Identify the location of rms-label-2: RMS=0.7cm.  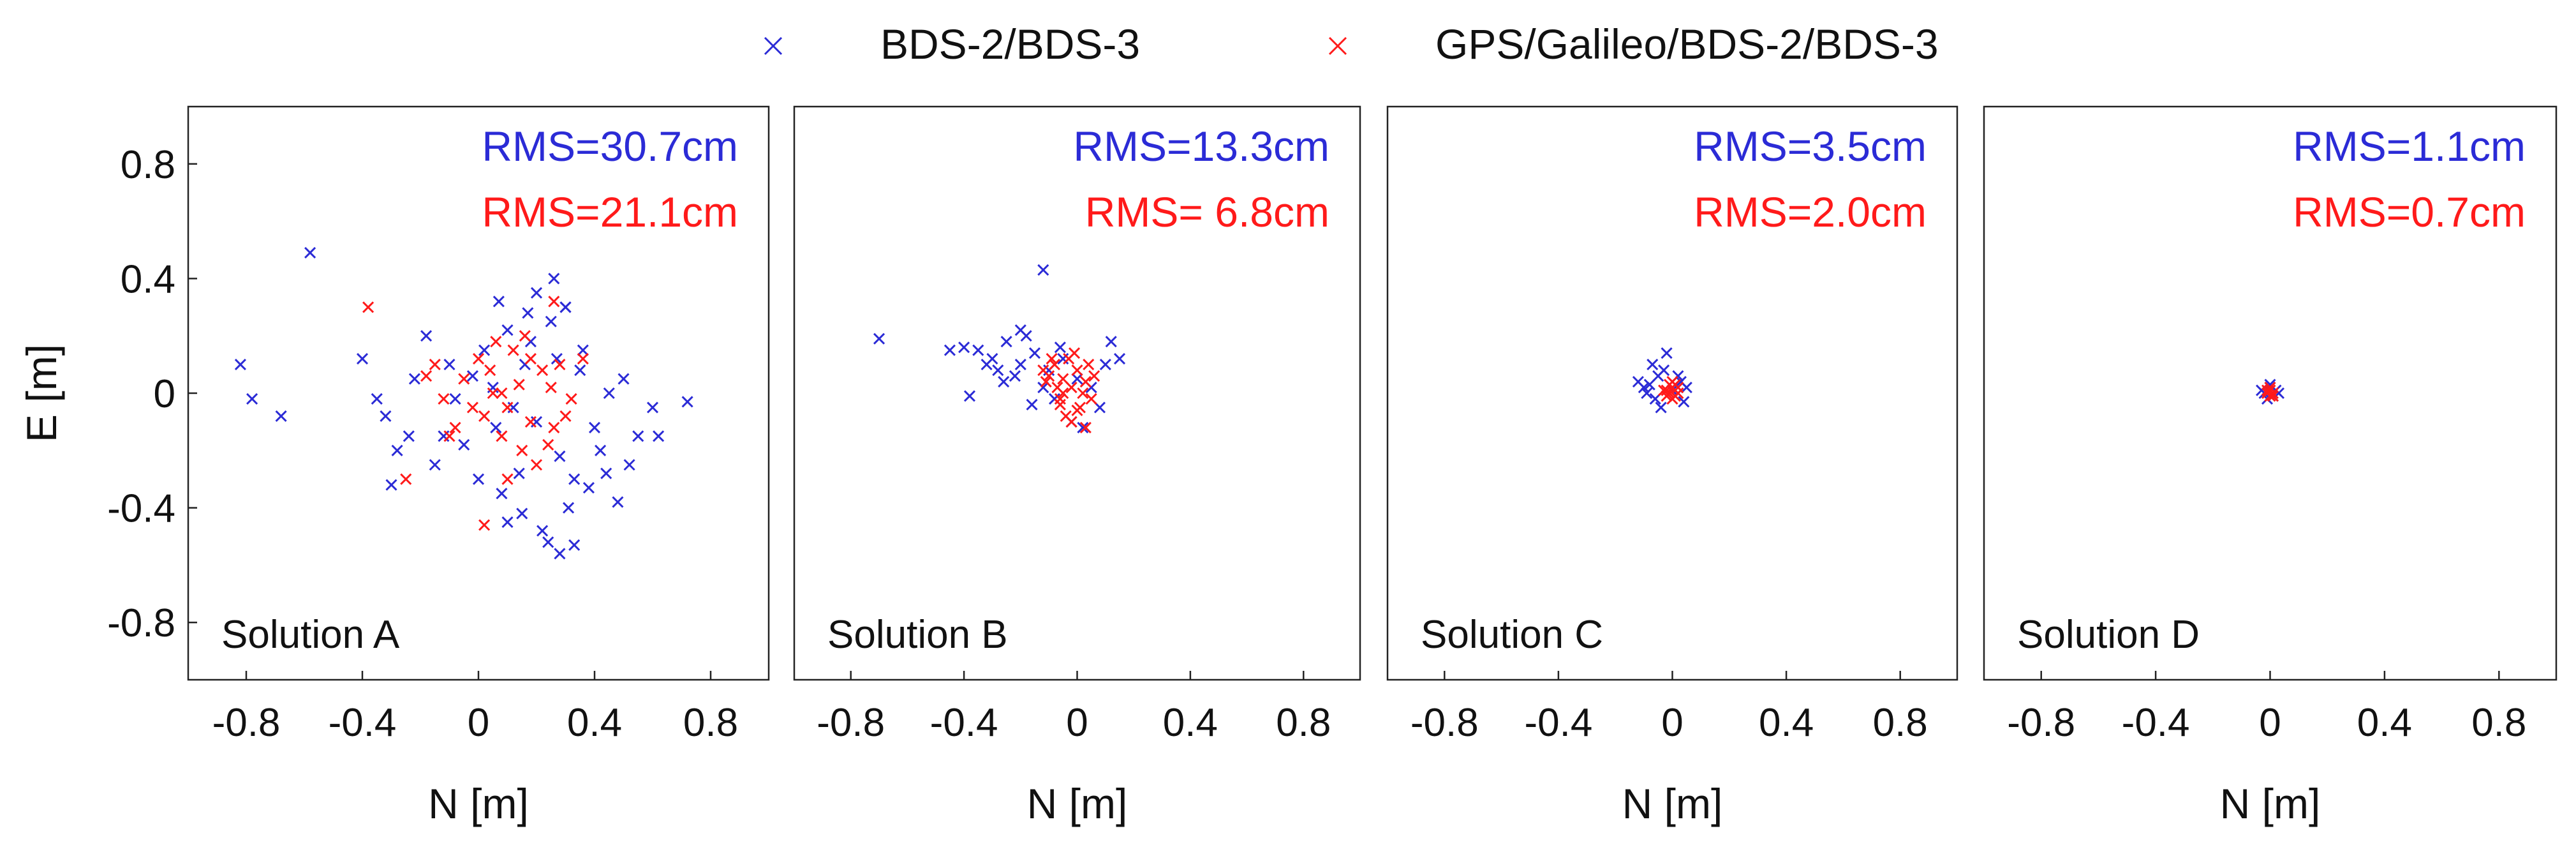
(2409, 212).